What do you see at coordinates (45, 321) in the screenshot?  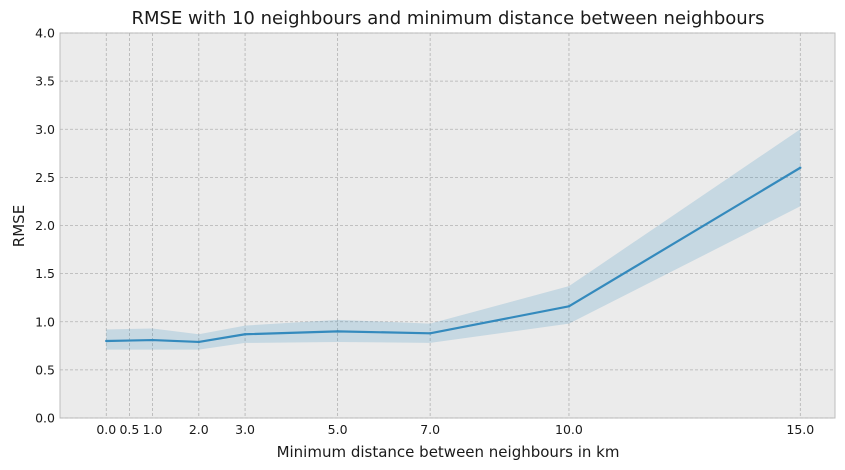 I see `y-tick-label: 1.0` at bounding box center [45, 321].